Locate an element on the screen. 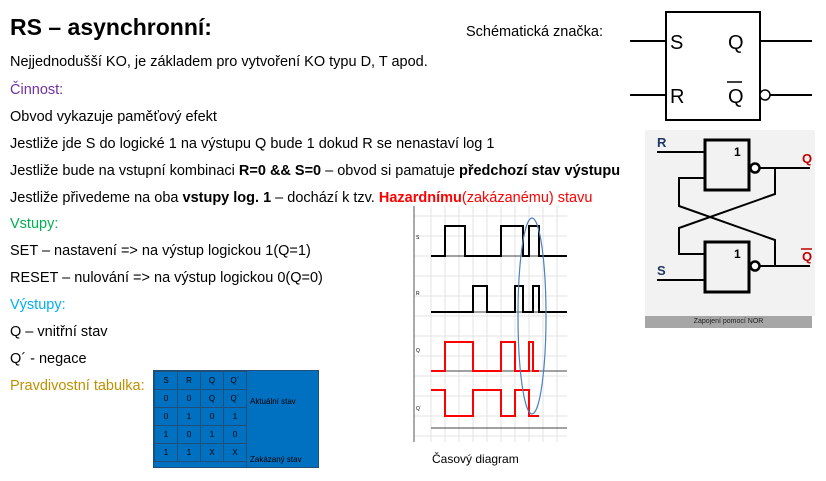 Image resolution: width=826 pixels, height=481 pixels. symbol-label-r: R is located at coordinates (677, 97).